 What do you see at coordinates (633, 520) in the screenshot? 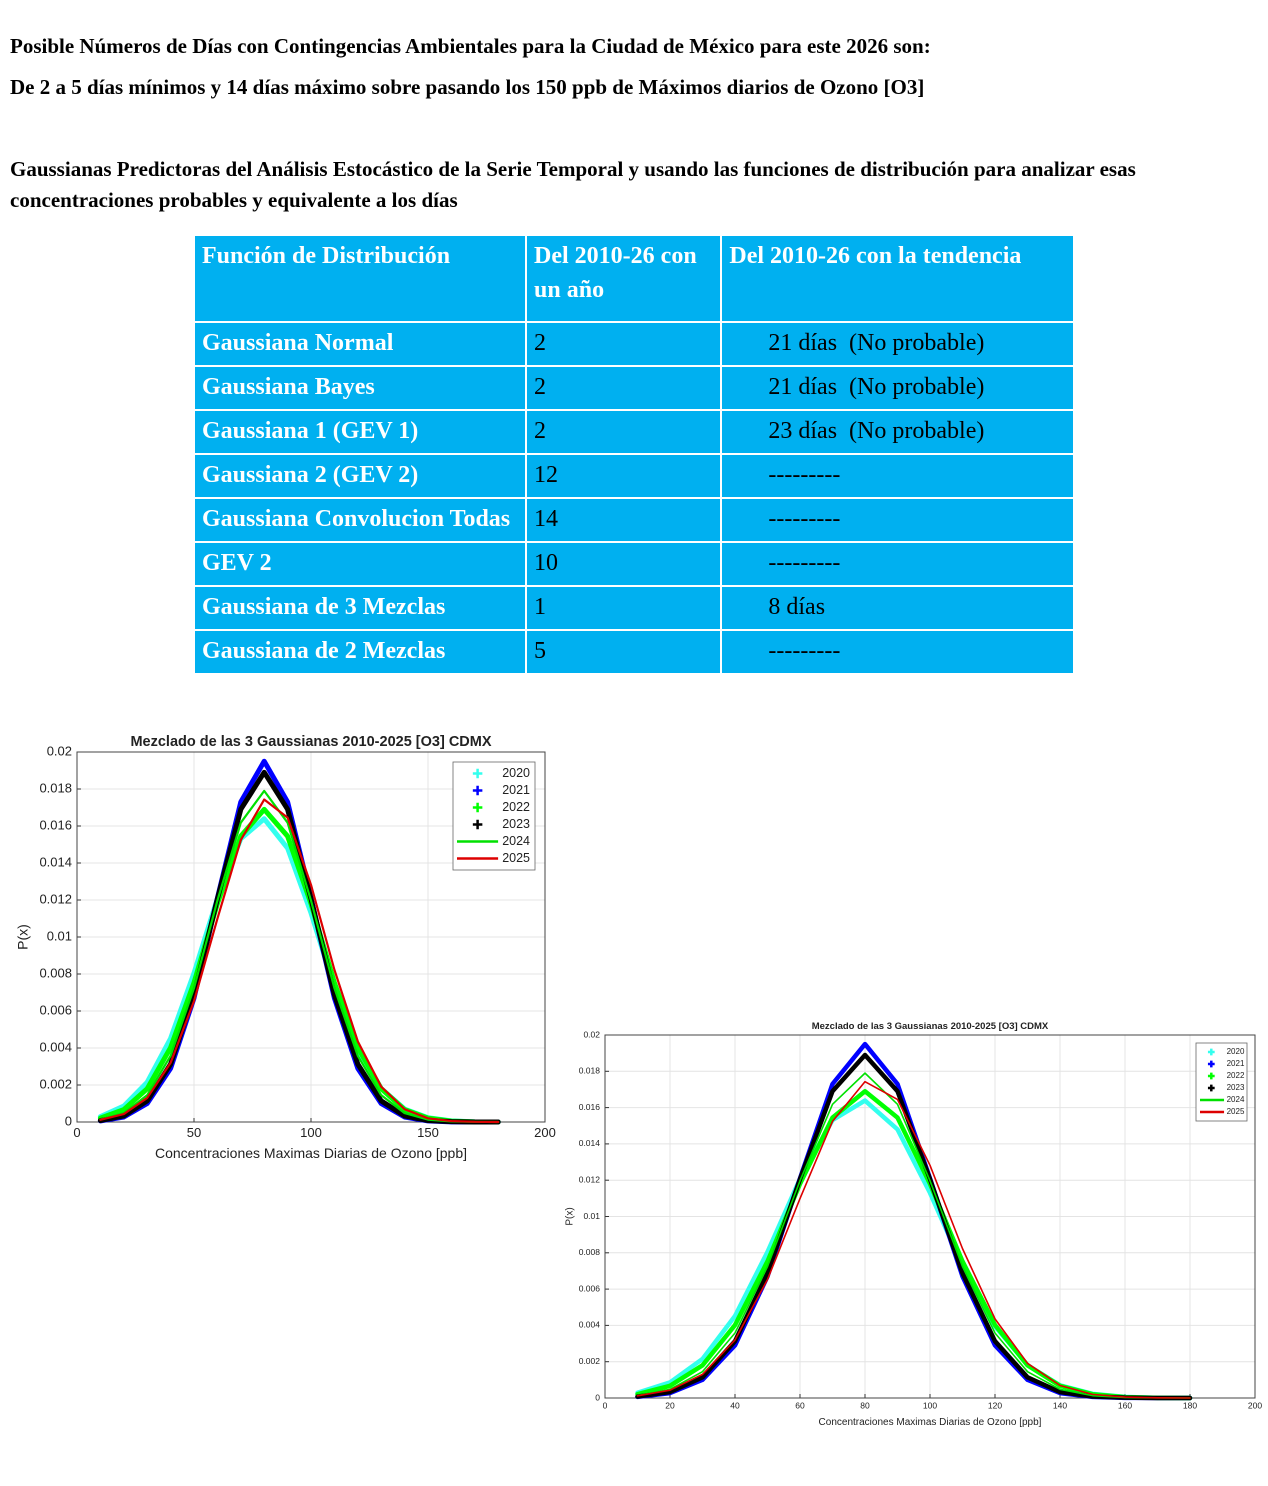
I see `table-row: Gaussiana Convolucion Todas 14 ---------` at bounding box center [633, 520].